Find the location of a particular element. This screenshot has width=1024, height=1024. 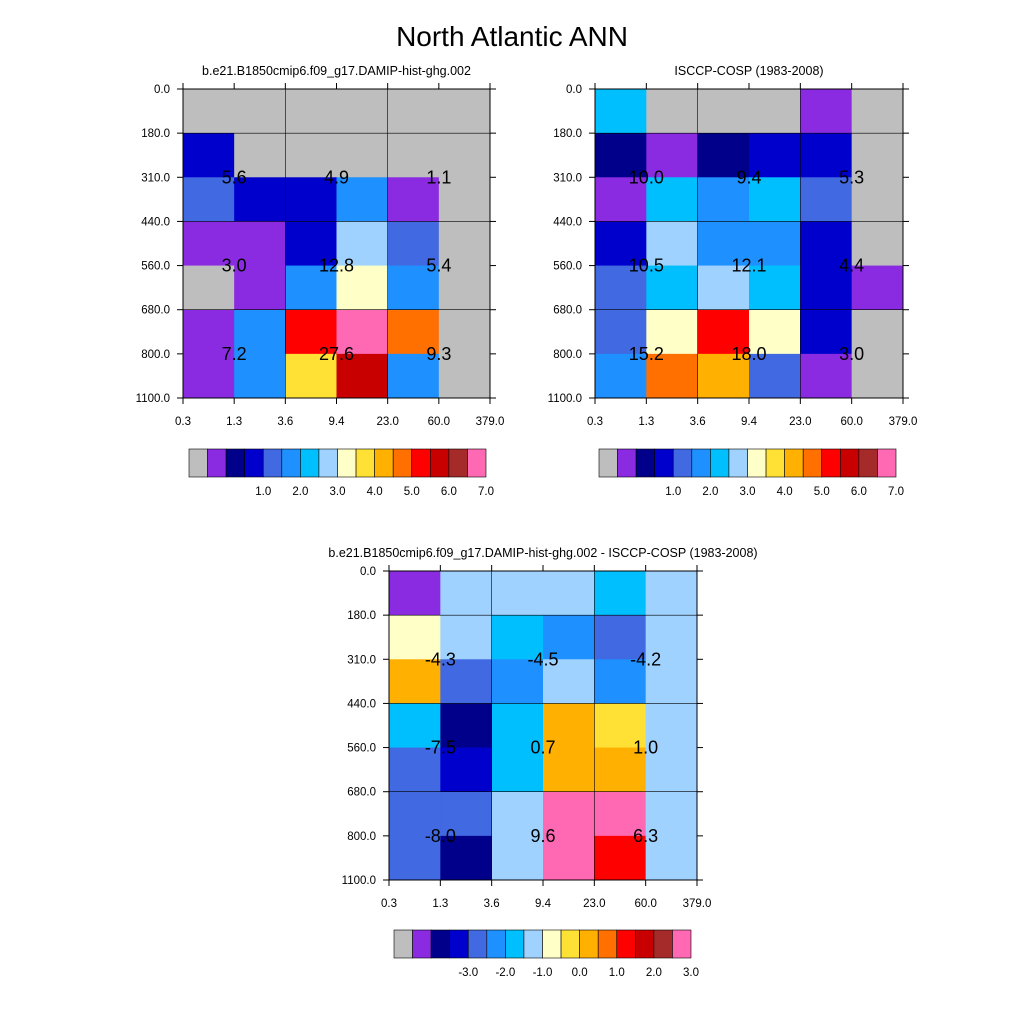

panel-3-cell-r6-c5 is located at coordinates (620, 814).